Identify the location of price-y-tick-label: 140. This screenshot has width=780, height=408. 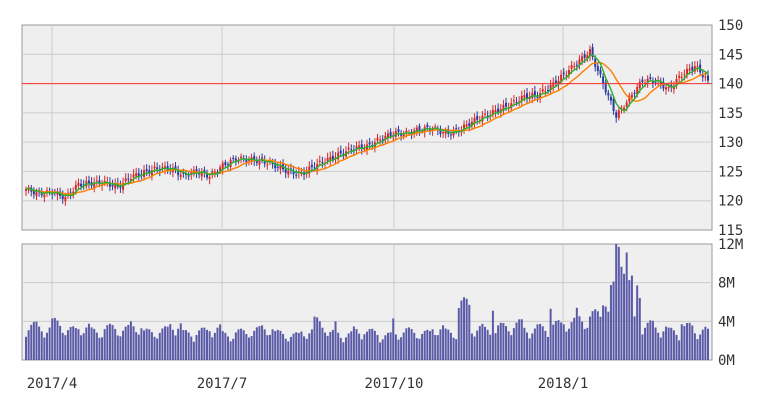
(730, 85).